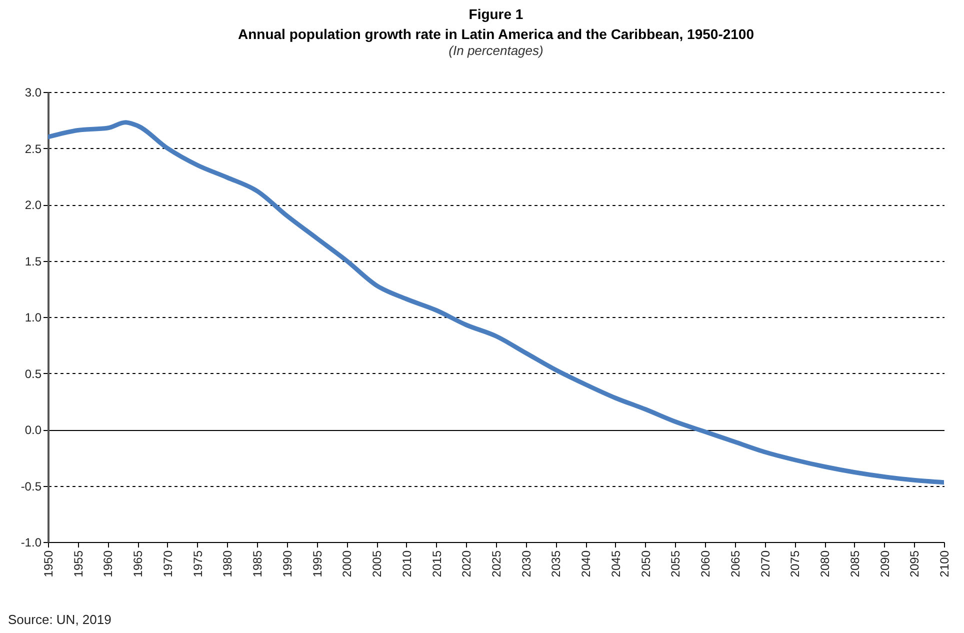  I want to click on x-tick-label: 1990, so click(287, 564).